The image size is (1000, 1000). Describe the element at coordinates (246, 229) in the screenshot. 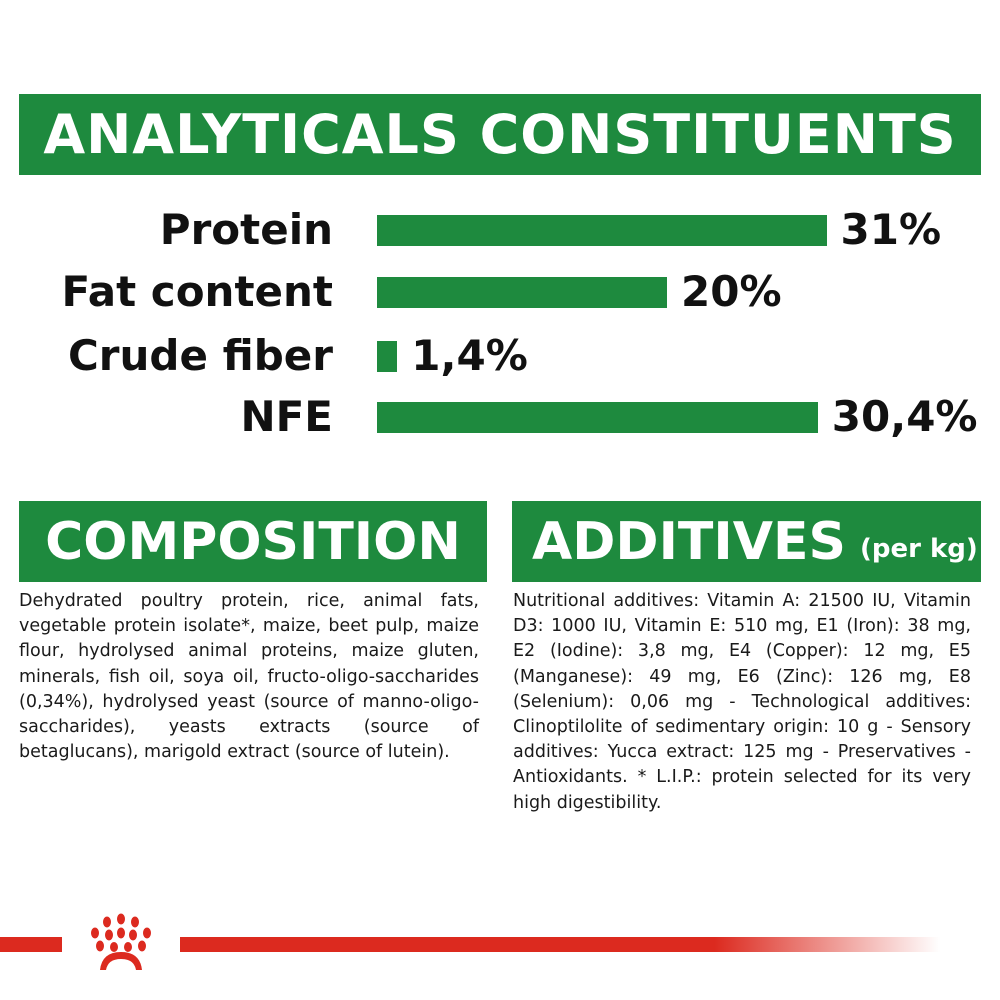

I see `bar-label: Protein` at that location.